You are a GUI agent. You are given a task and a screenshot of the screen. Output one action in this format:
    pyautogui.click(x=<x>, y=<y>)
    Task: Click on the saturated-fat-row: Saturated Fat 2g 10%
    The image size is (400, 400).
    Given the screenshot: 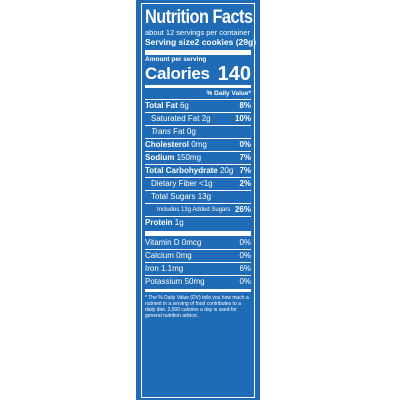 What is the action you would take?
    pyautogui.click(x=198, y=118)
    